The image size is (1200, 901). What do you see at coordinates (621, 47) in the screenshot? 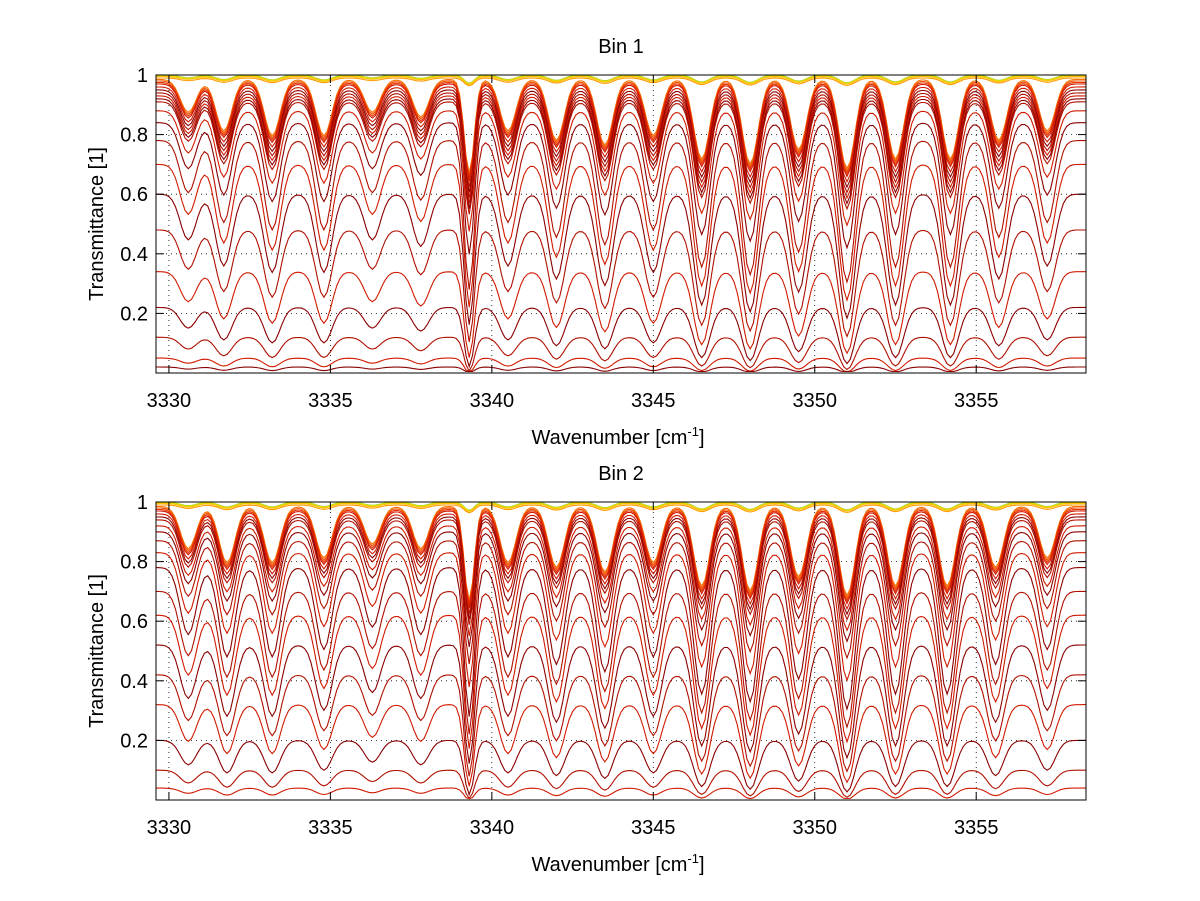
I see `chart-title: Bin 1` at bounding box center [621, 47].